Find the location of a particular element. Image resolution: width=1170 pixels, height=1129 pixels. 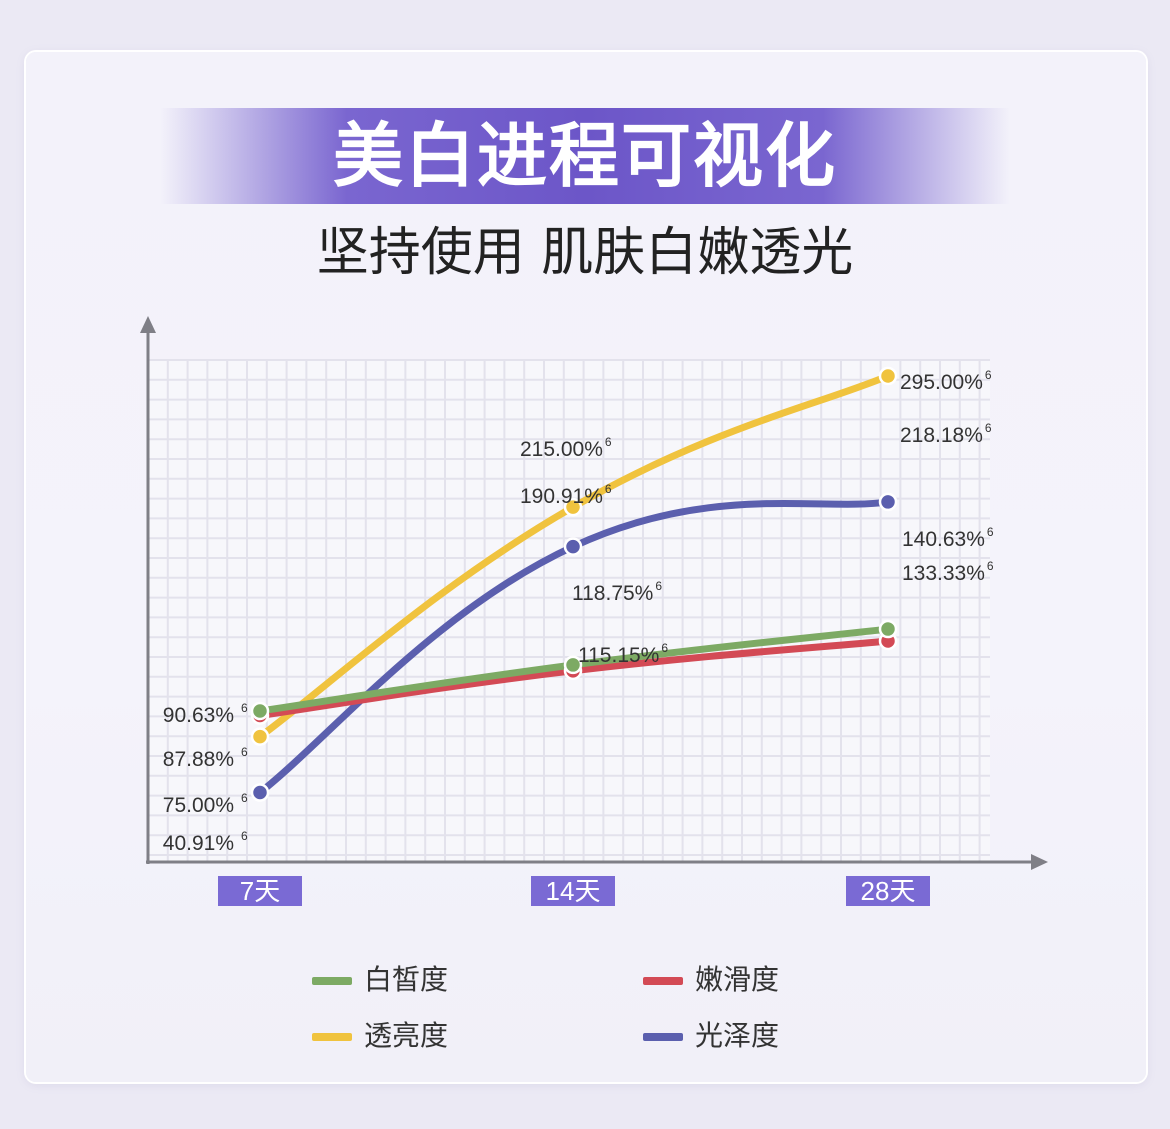

data-label: 190.91% is located at coordinates (561, 496).